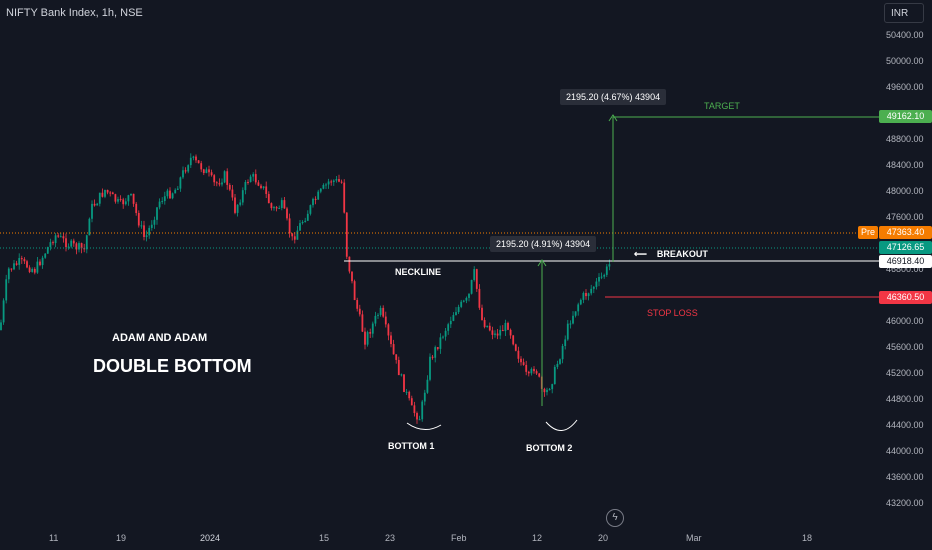  Describe the element at coordinates (722, 106) in the screenshot. I see `target-label: TARGET` at that location.